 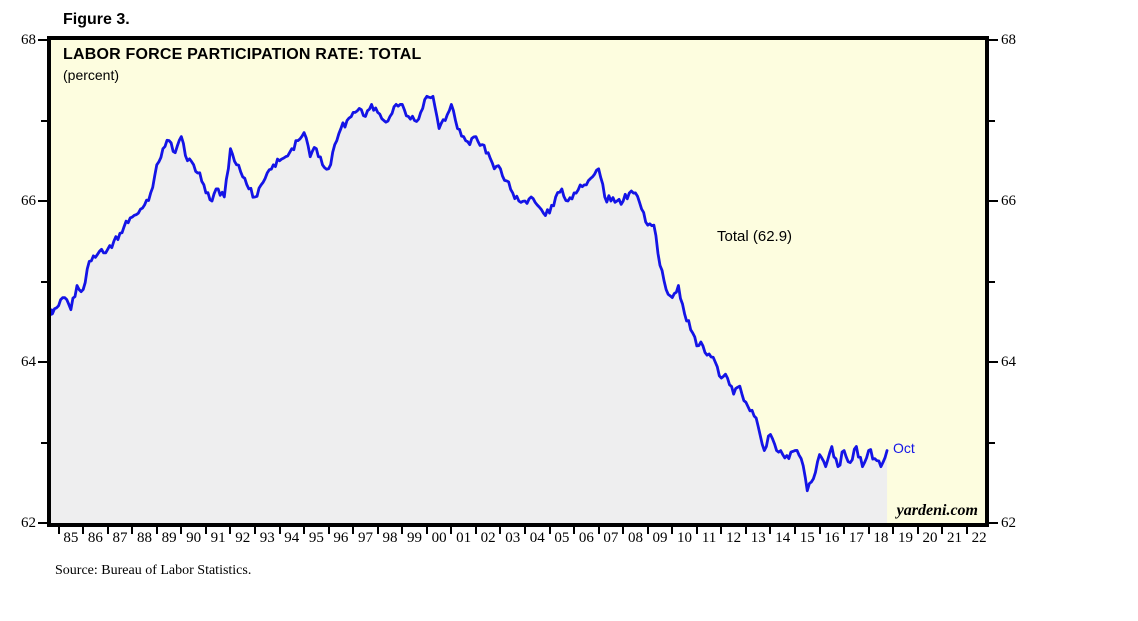 What do you see at coordinates (267, 538) in the screenshot?
I see `x-axis-label: 93` at bounding box center [267, 538].